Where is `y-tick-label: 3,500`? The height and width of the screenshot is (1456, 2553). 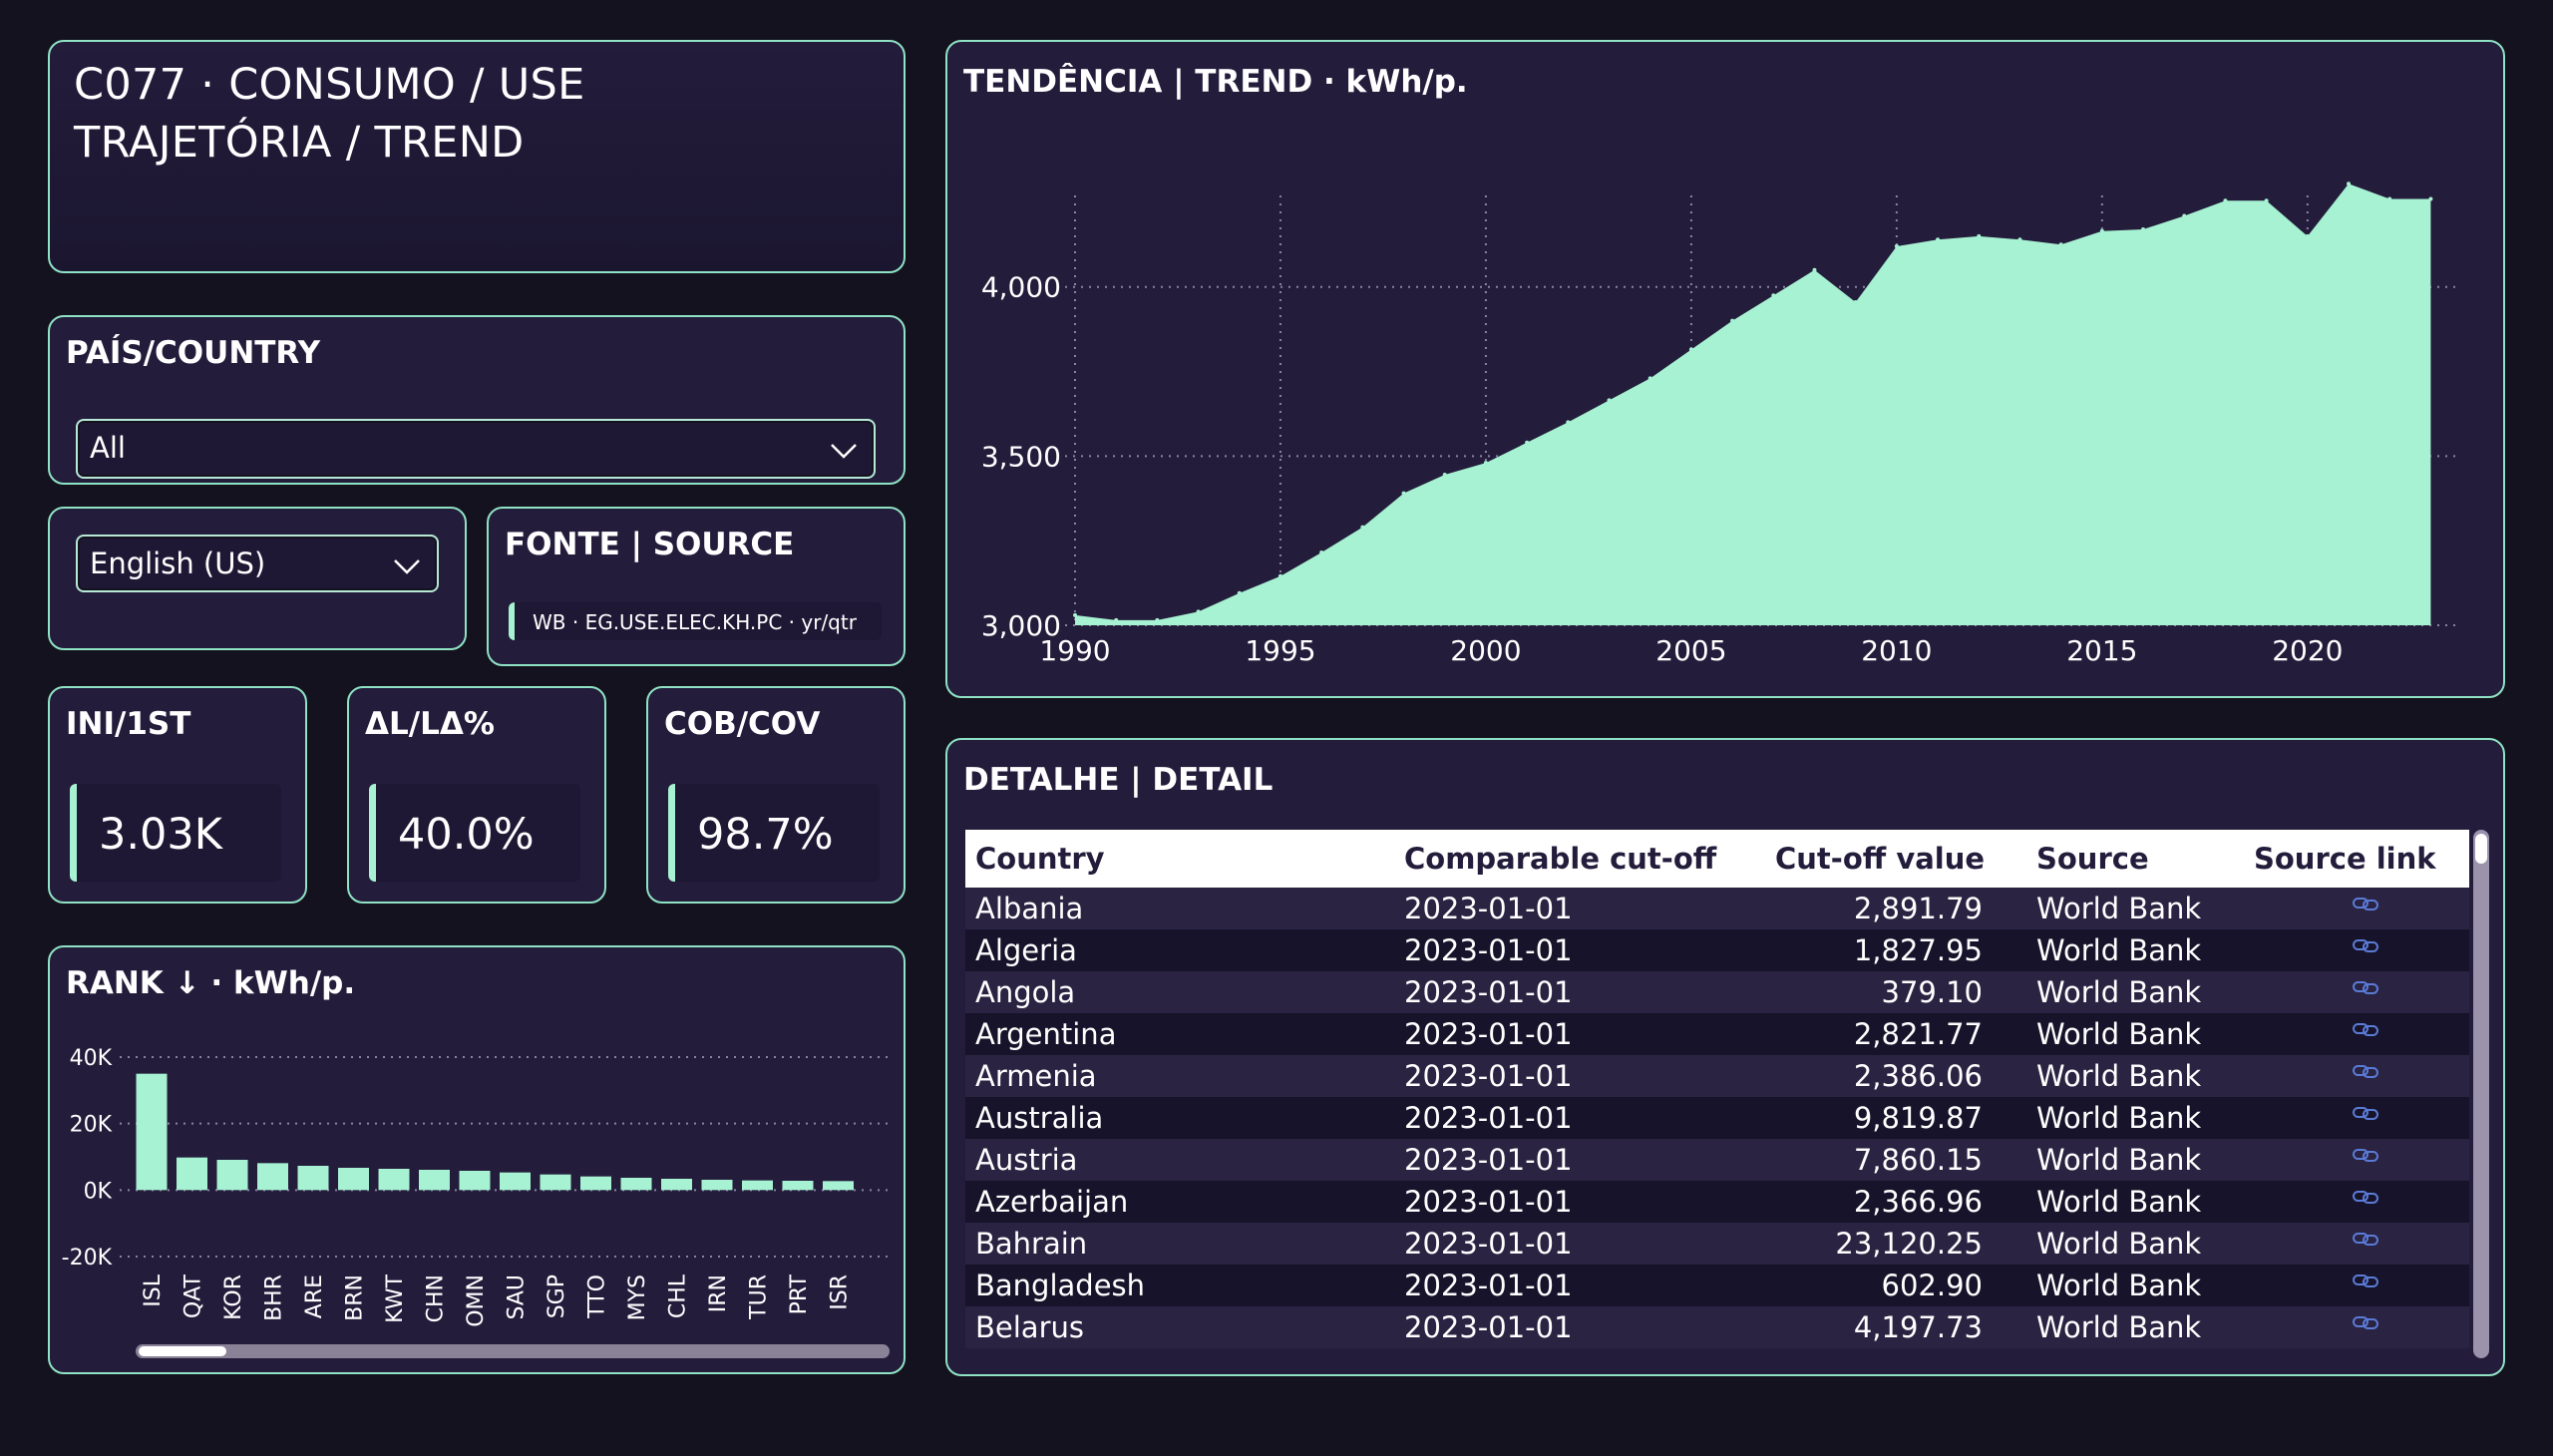
y-tick-label: 3,500 is located at coordinates (1021, 456).